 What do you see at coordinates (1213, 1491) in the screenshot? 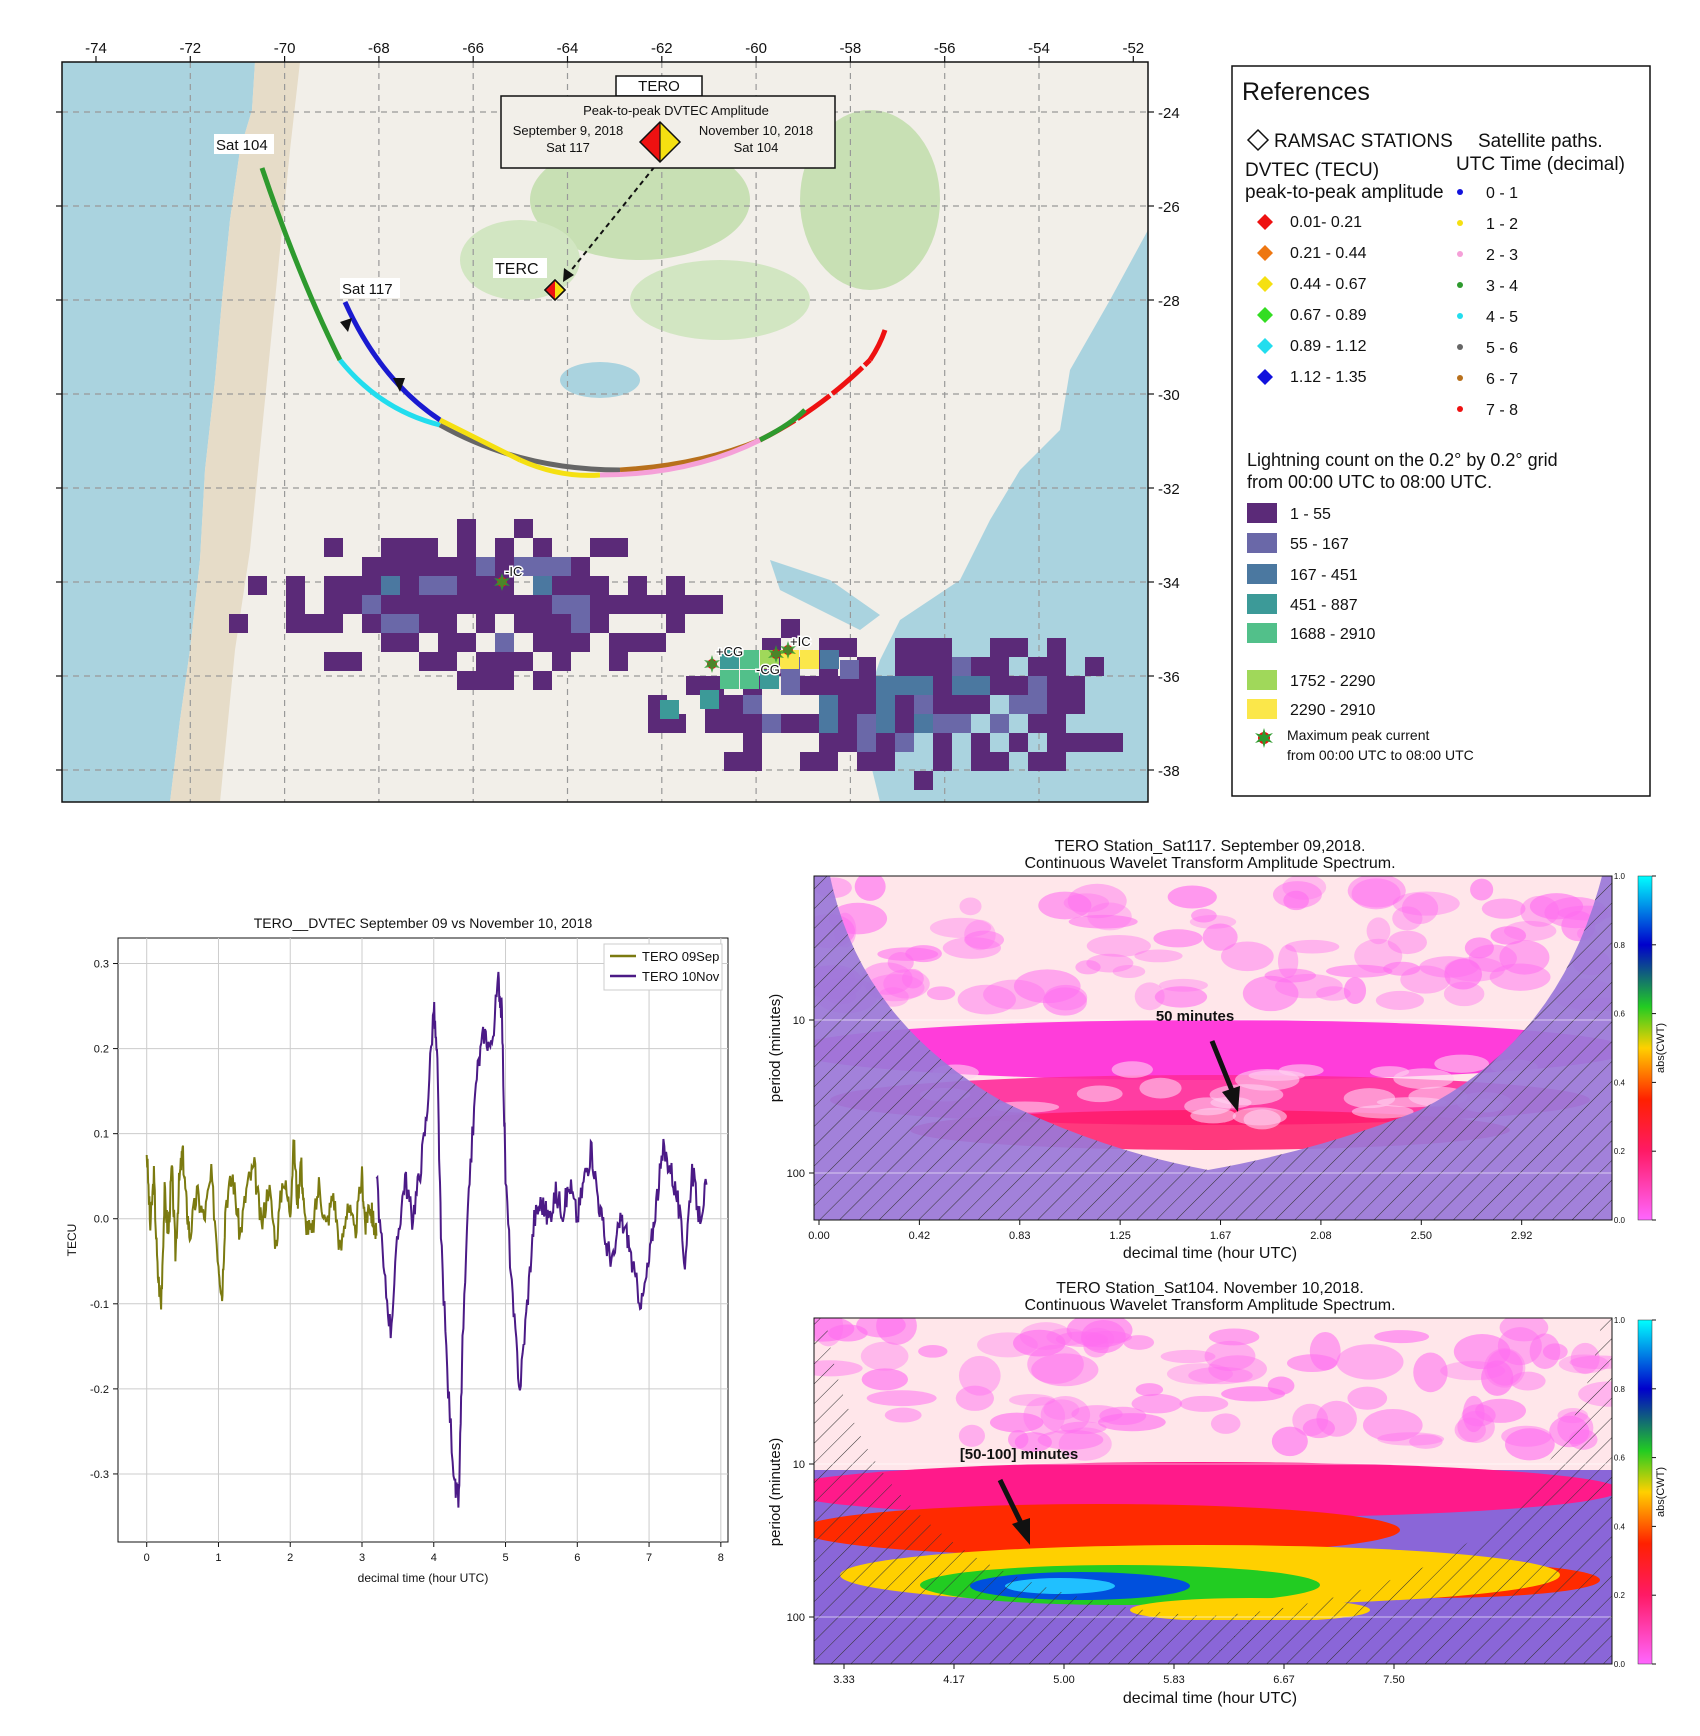
I see `cwt2-frame` at bounding box center [1213, 1491].